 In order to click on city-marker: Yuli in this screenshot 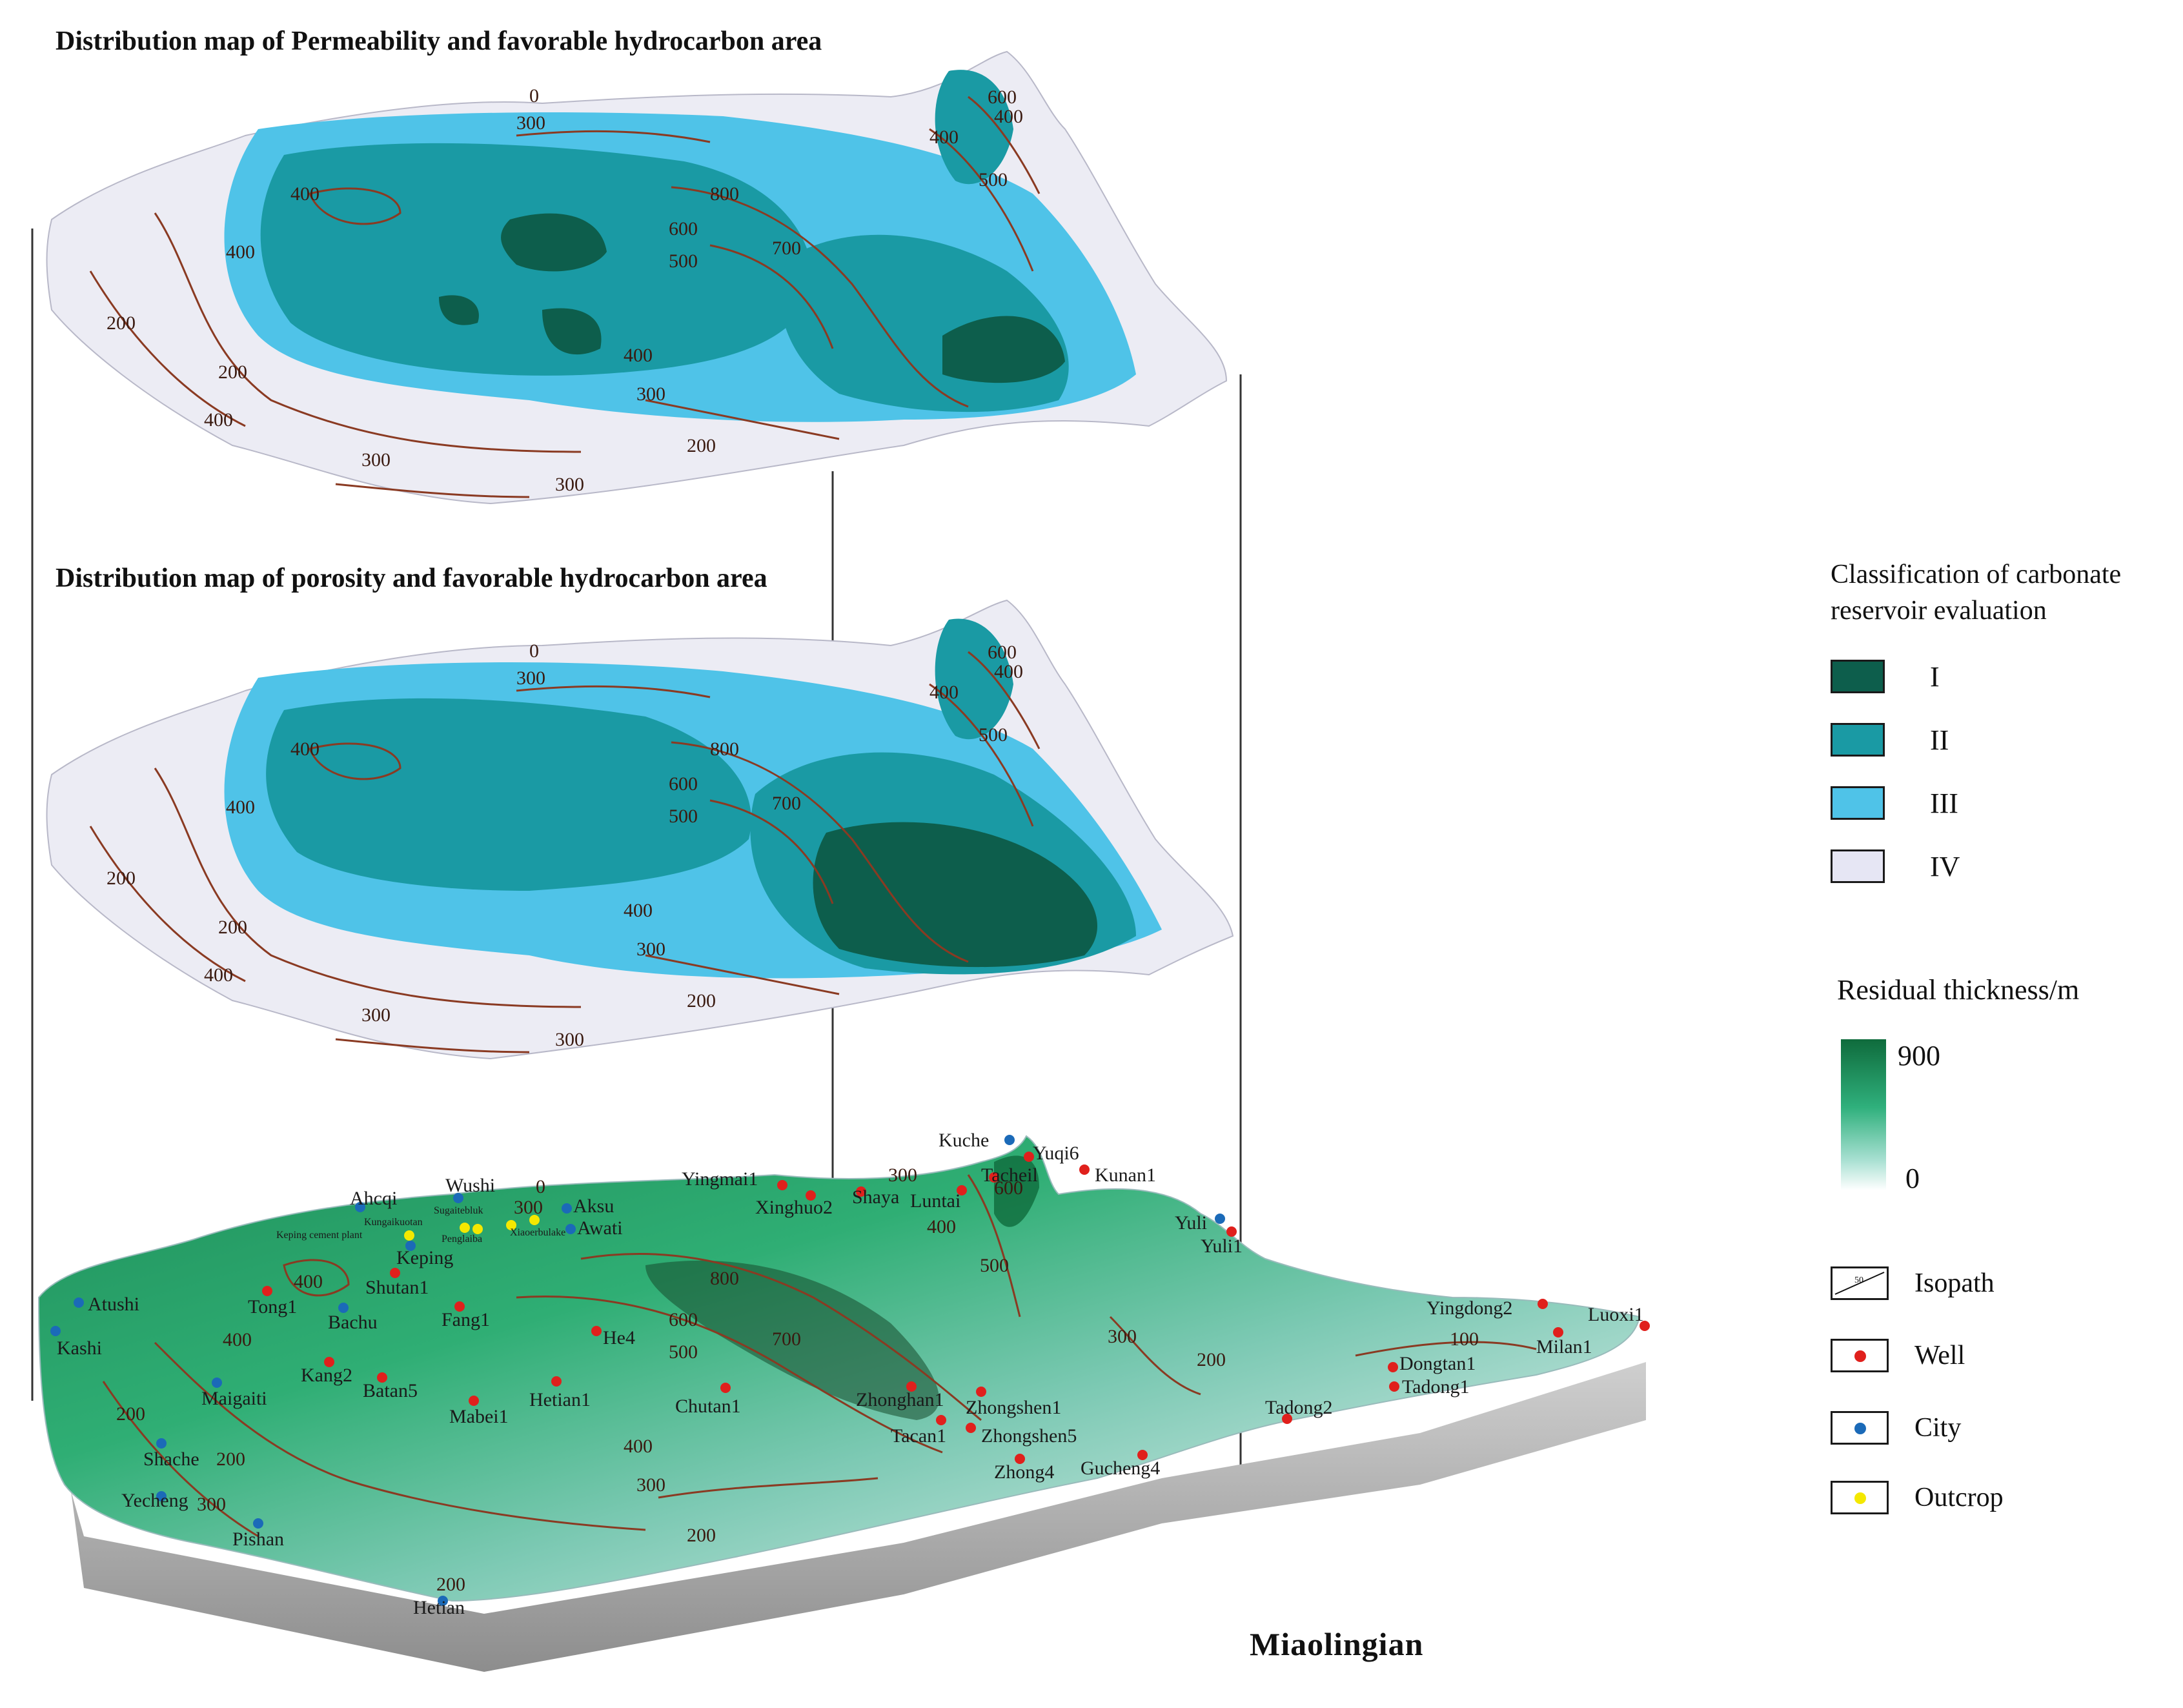, I will do `click(1200, 1223)`.